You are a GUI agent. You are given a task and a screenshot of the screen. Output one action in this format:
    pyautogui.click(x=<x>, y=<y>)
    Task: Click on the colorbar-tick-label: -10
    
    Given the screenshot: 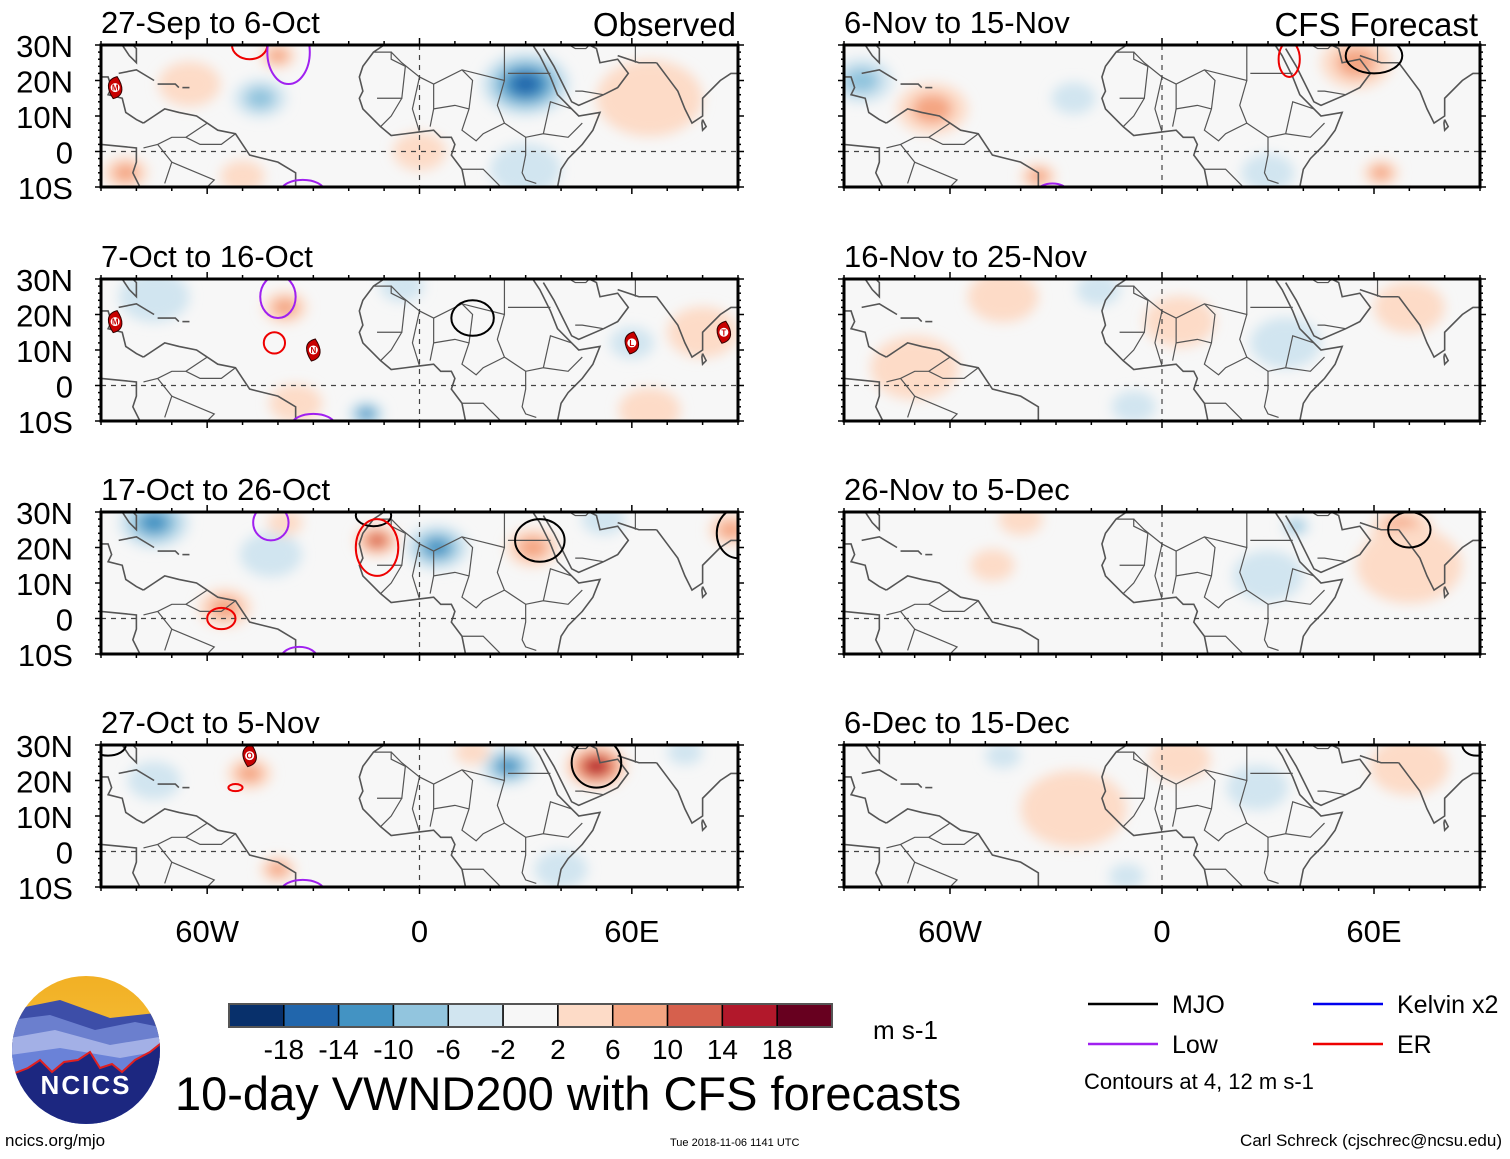 What is the action you would take?
    pyautogui.click(x=393, y=1049)
    